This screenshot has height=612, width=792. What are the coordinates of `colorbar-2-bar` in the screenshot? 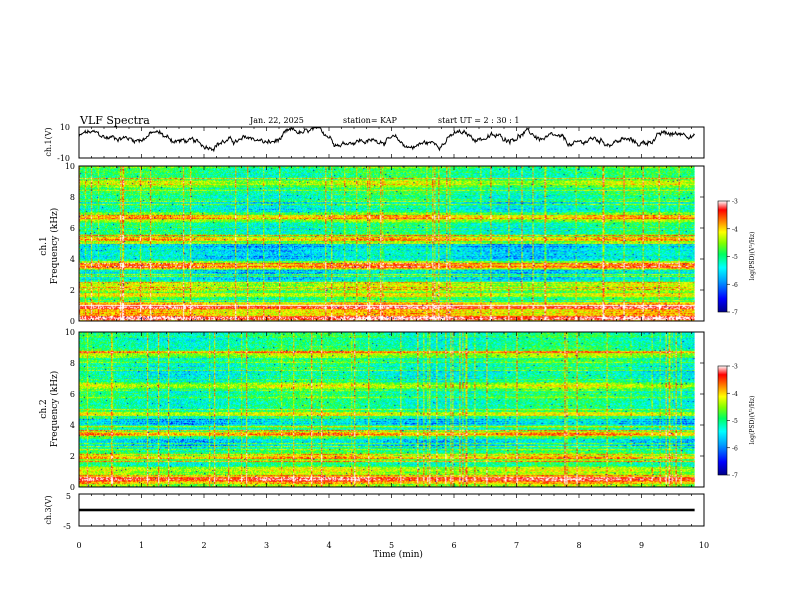 It's located at (722, 420).